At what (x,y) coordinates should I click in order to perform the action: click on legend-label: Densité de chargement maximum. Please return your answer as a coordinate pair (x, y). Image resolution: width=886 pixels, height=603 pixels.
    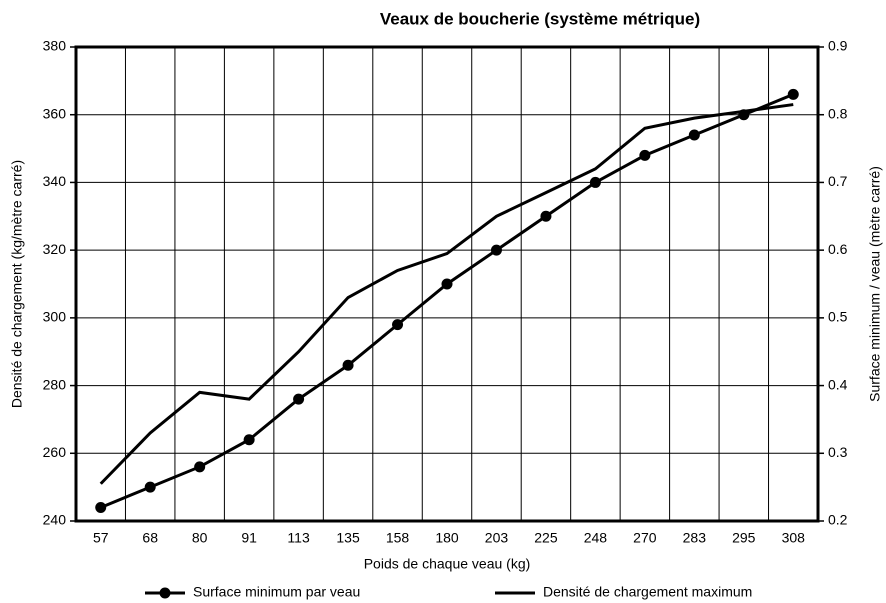
    Looking at the image, I should click on (647, 592).